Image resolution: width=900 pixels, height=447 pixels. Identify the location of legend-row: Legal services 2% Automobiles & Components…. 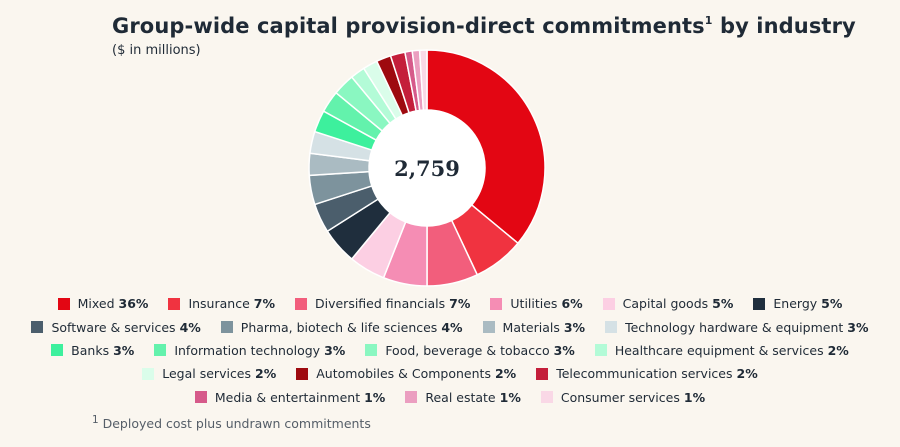
(450, 373).